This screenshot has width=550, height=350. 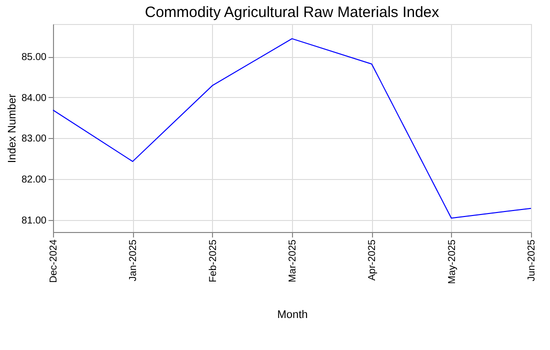 I want to click on y-tick-label: 82.00, so click(x=34, y=180).